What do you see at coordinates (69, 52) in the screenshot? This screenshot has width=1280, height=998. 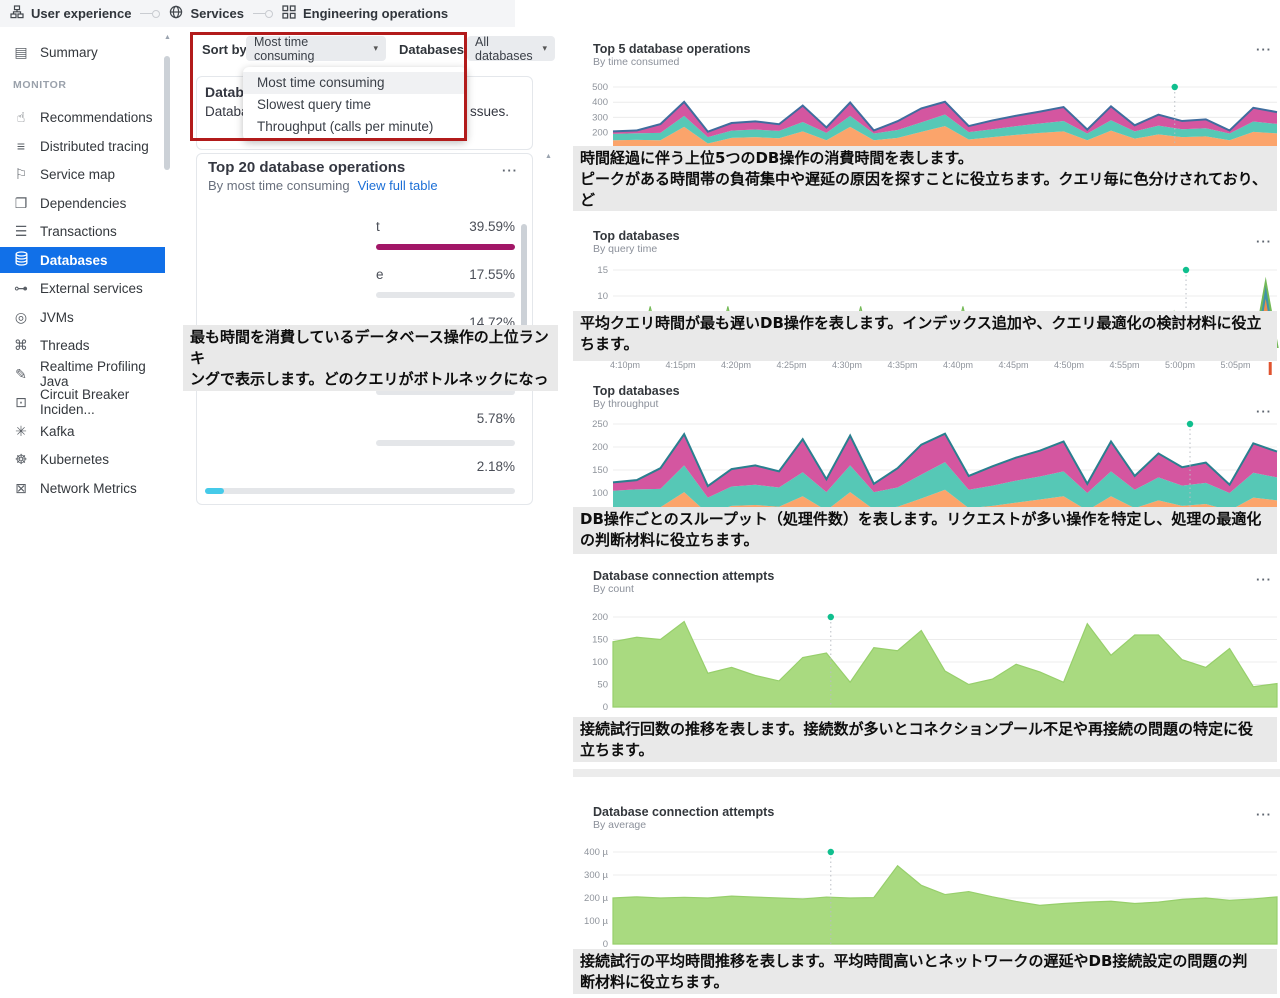 I see `sidebar-item-label: Summary` at bounding box center [69, 52].